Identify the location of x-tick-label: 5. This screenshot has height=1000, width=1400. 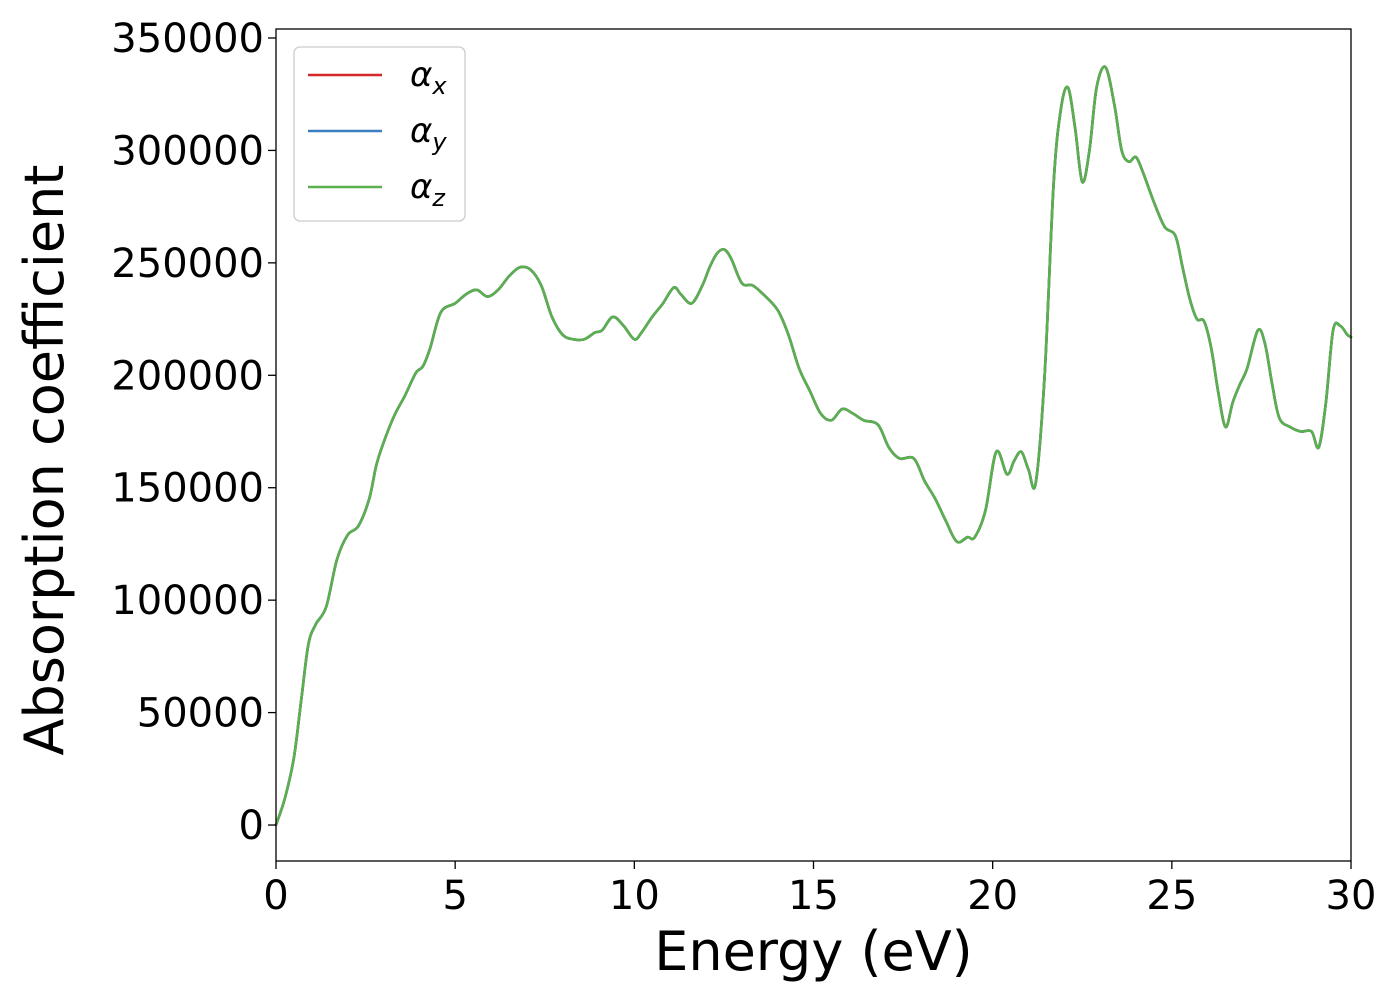
(454, 896).